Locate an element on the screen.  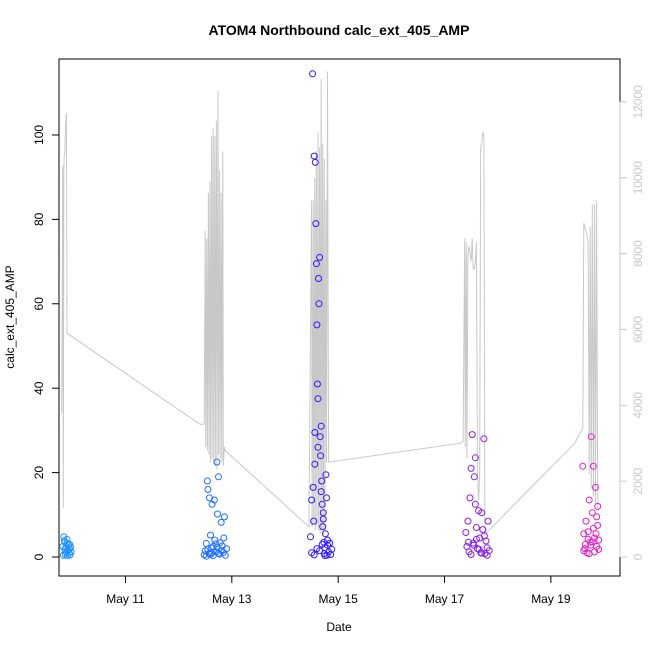
y-tick-label: 100 is located at coordinates (39, 135).